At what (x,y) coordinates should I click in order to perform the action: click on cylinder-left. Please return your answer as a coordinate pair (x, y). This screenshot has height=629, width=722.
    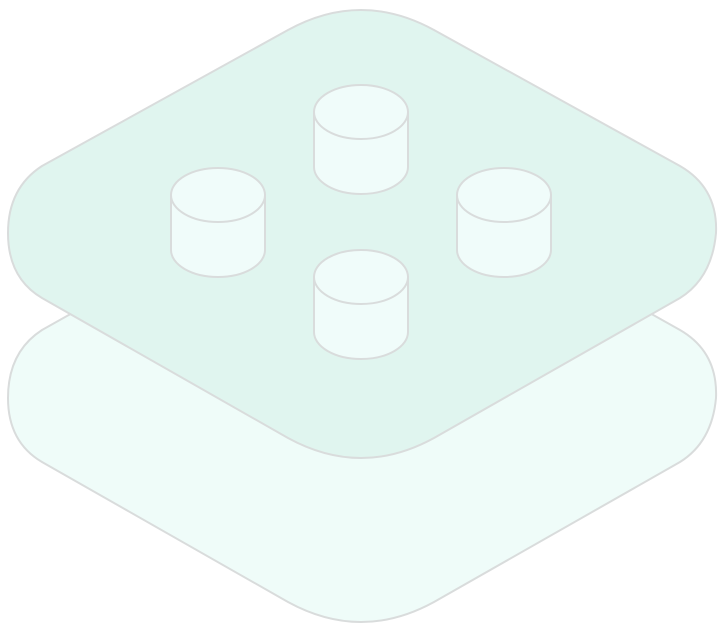
    Looking at the image, I should click on (218, 222).